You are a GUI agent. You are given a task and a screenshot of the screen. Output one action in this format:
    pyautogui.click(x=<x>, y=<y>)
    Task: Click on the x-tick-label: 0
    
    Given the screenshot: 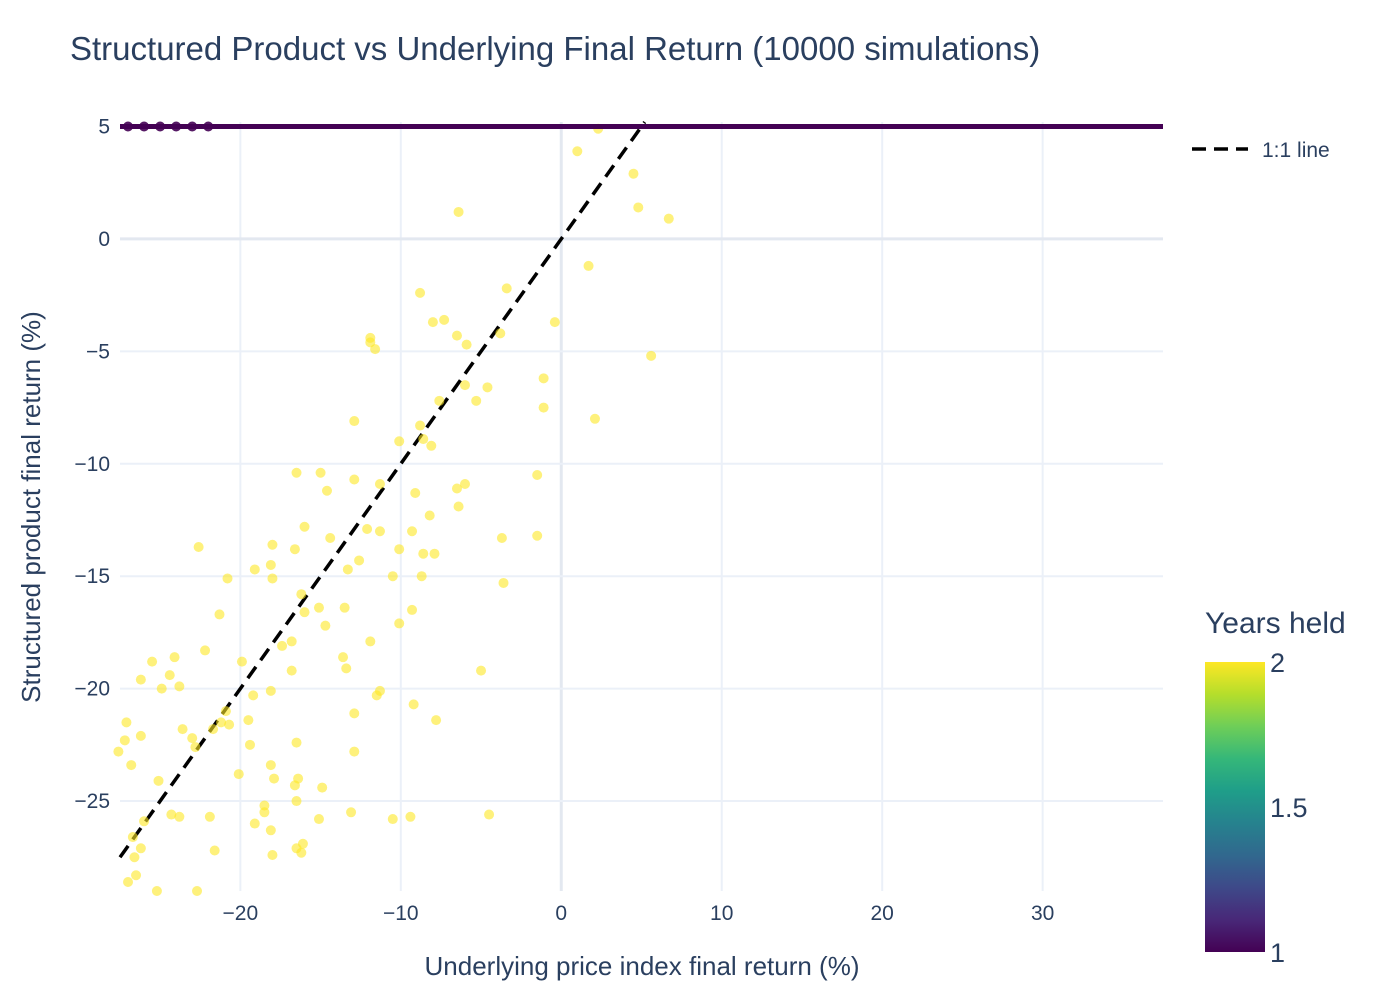 What is the action you would take?
    pyautogui.click(x=561, y=913)
    